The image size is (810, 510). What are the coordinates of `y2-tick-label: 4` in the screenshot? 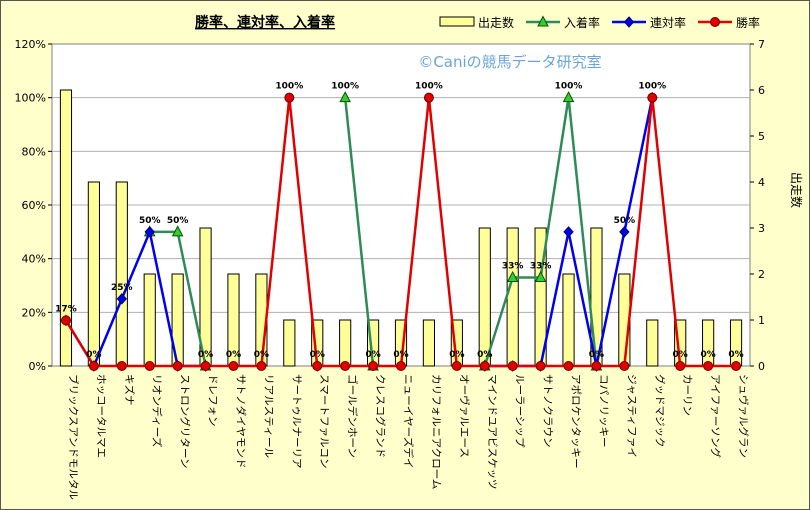 It's located at (761, 182).